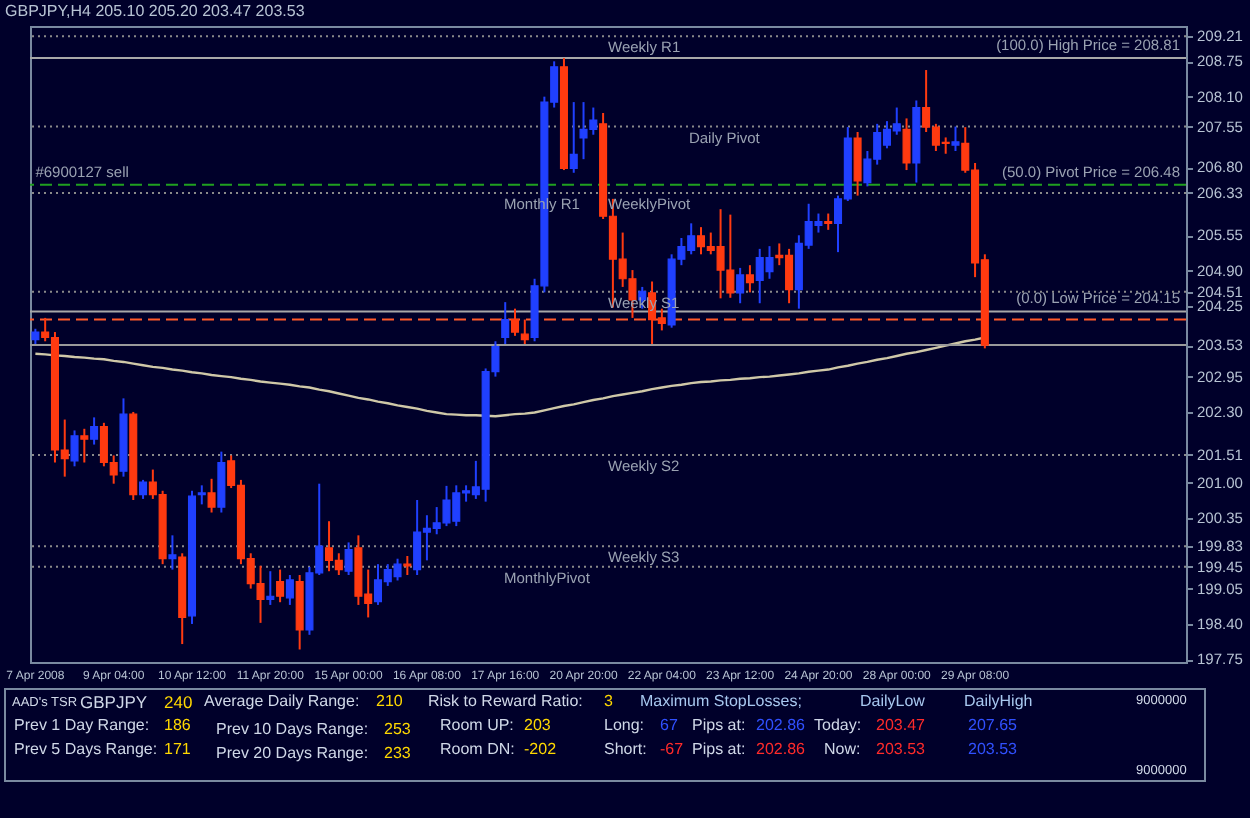  Describe the element at coordinates (842, 749) in the screenshot. I see `text: Now:` at that location.